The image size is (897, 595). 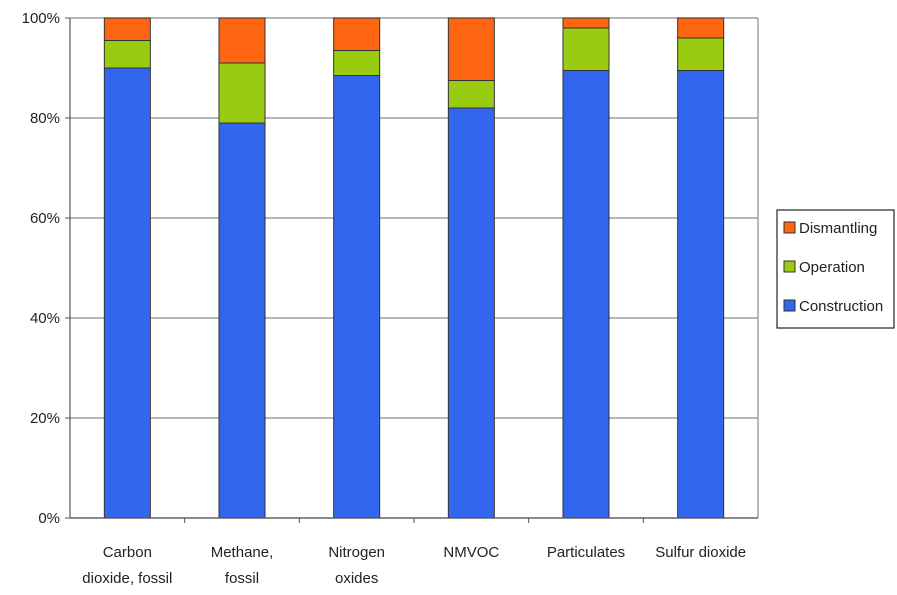 What do you see at coordinates (700, 552) in the screenshot?
I see `x-tick-label: Sulfur dioxide` at bounding box center [700, 552].